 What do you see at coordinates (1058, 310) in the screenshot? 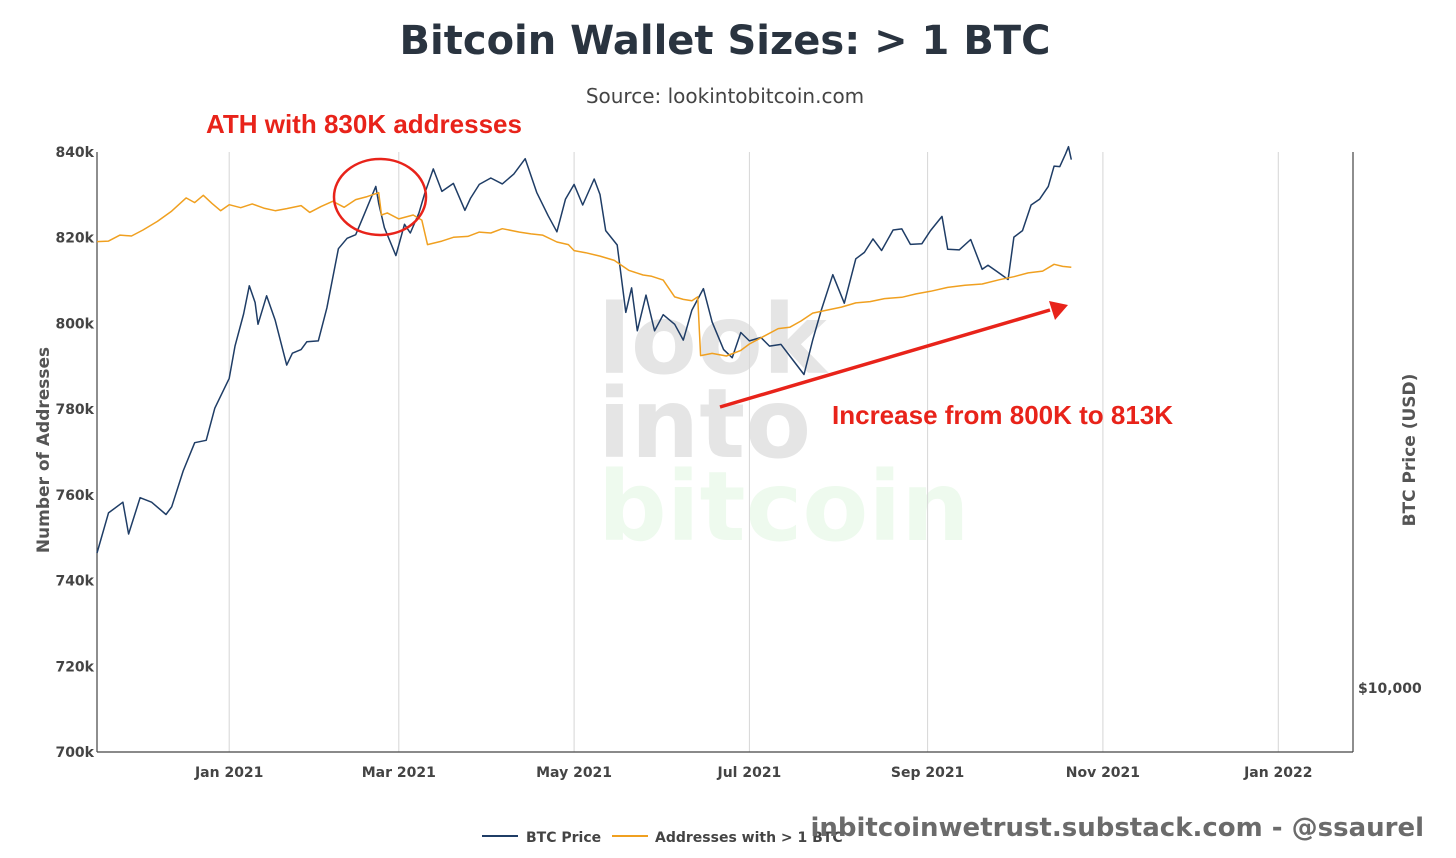
I see `increase-arrowhead` at bounding box center [1058, 310].